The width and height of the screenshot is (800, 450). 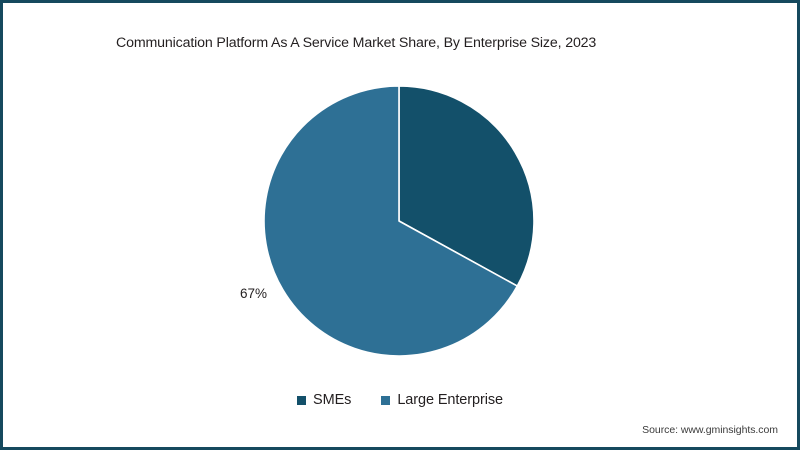 I want to click on pie-slice-smes, so click(x=466, y=186).